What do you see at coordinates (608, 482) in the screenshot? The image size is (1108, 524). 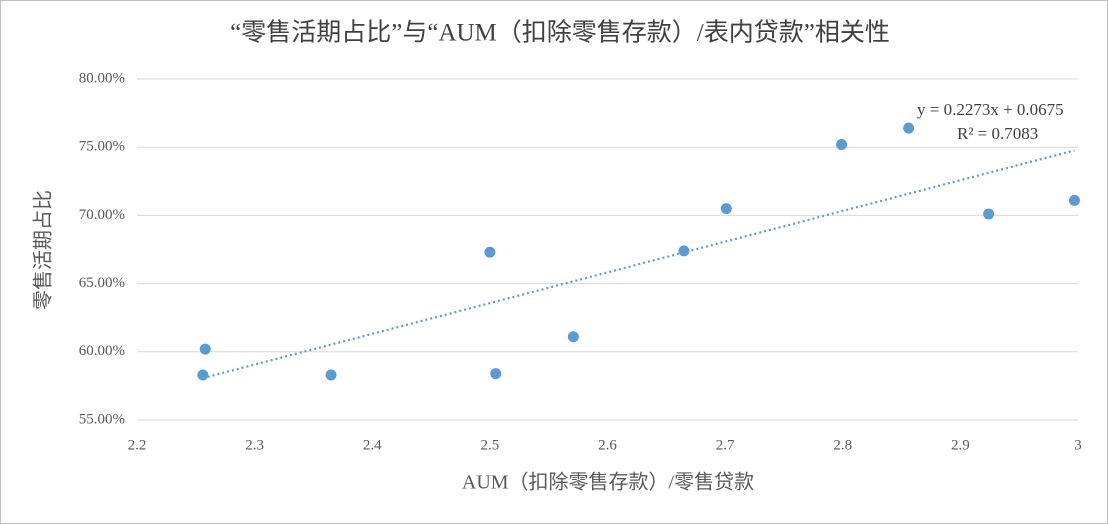 I see `x-axis-label: AUM（扣除零售存款）/零售贷款` at bounding box center [608, 482].